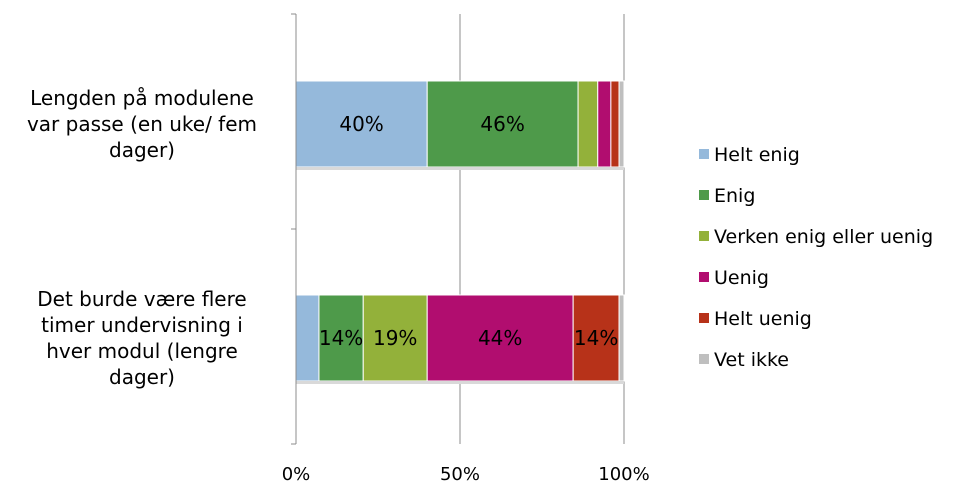 The height and width of the screenshot is (494, 974). What do you see at coordinates (734, 196) in the screenshot?
I see `legend-label: Enig` at bounding box center [734, 196].